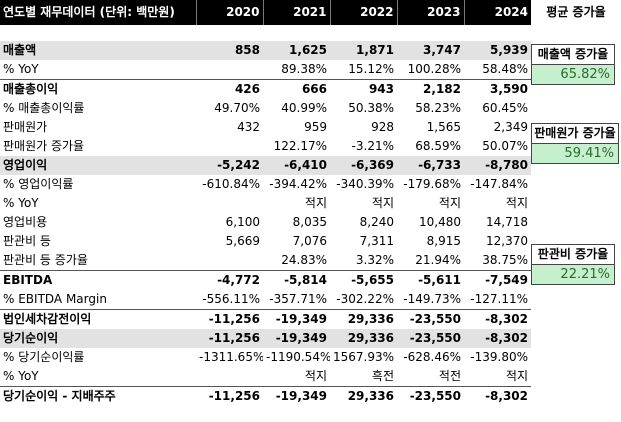 The image size is (621, 422). I want to click on row-label: 매출총이익, so click(98, 89).